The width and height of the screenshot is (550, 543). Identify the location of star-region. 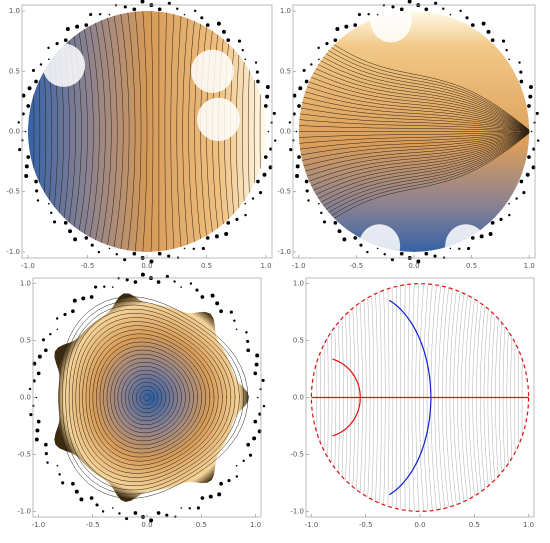
(151, 397).